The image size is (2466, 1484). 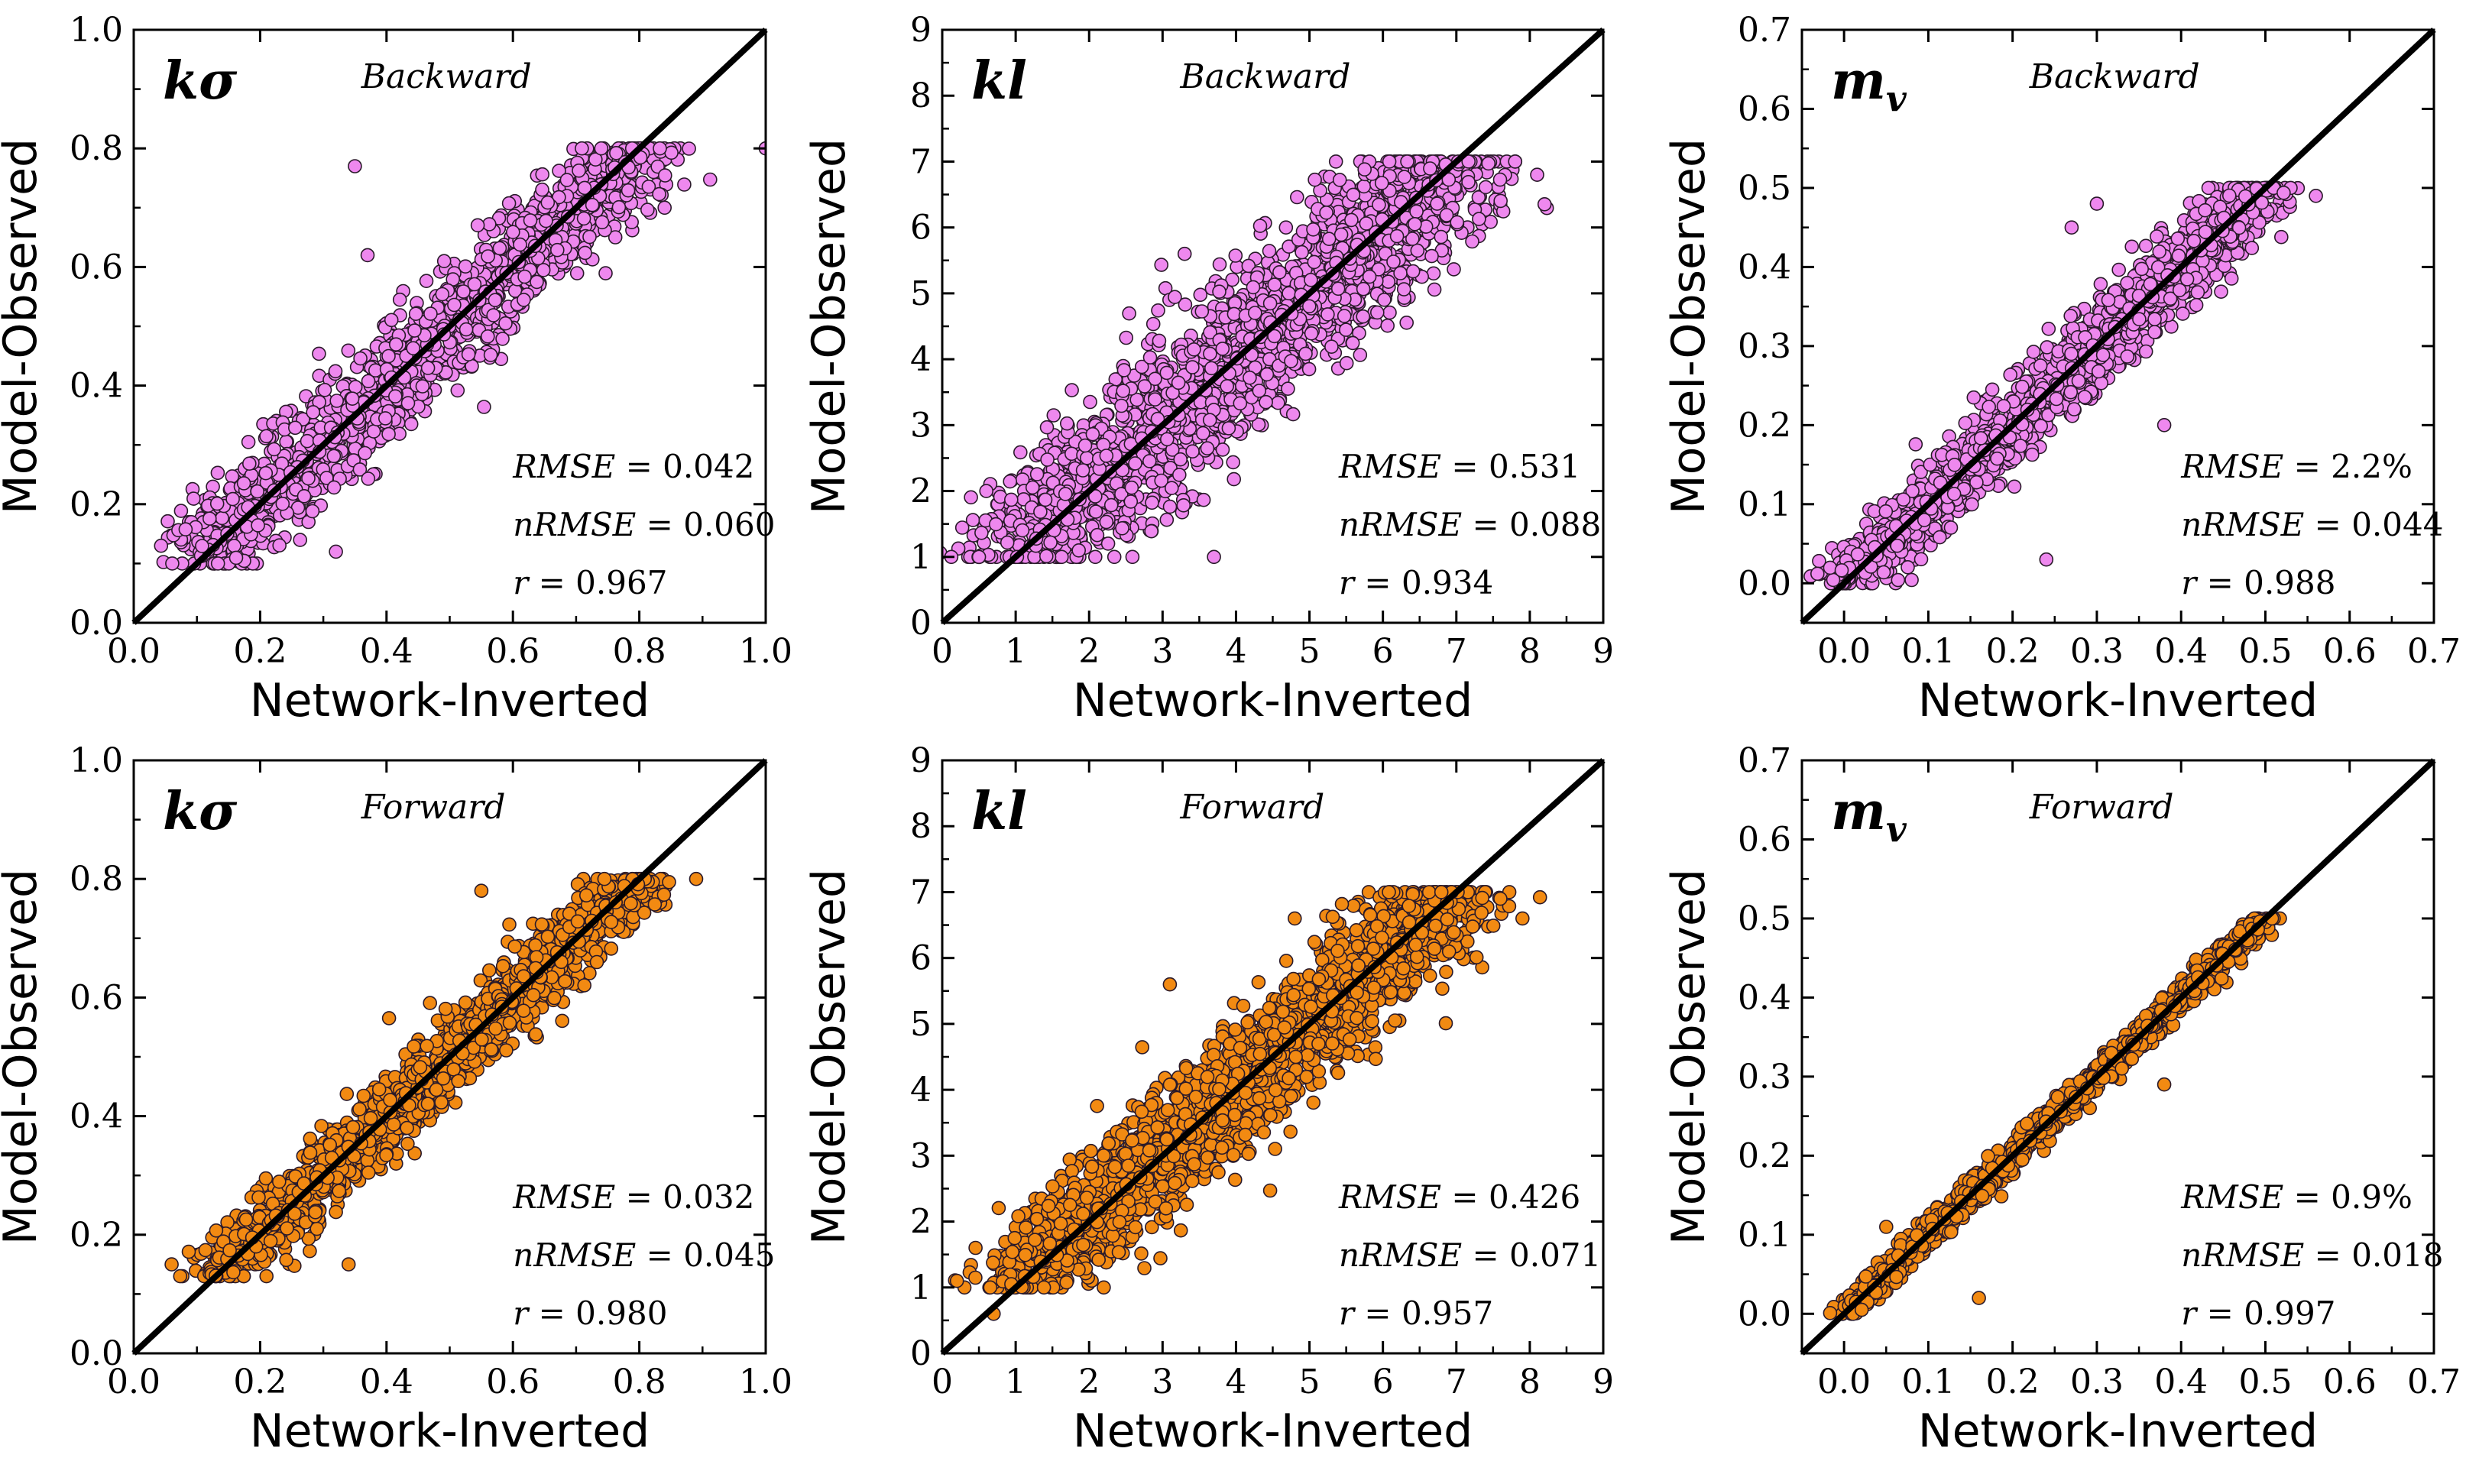 What do you see at coordinates (450, 701) in the screenshot?
I see `x-axis-label: Network-Inverted` at bounding box center [450, 701].